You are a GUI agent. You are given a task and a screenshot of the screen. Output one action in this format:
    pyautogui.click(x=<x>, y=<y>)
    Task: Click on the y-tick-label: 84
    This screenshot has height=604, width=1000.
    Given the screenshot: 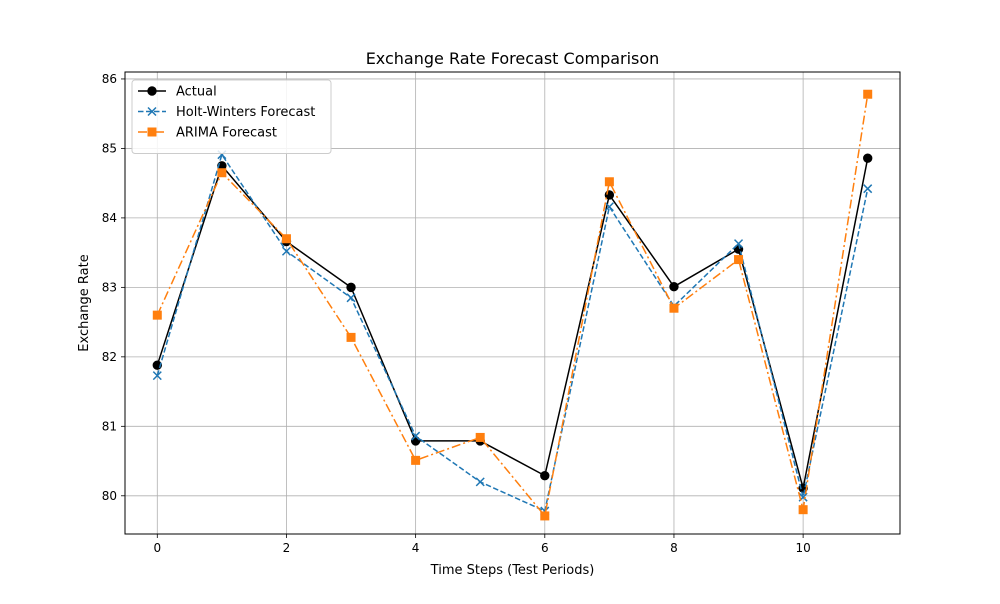 What is the action you would take?
    pyautogui.click(x=109, y=218)
    